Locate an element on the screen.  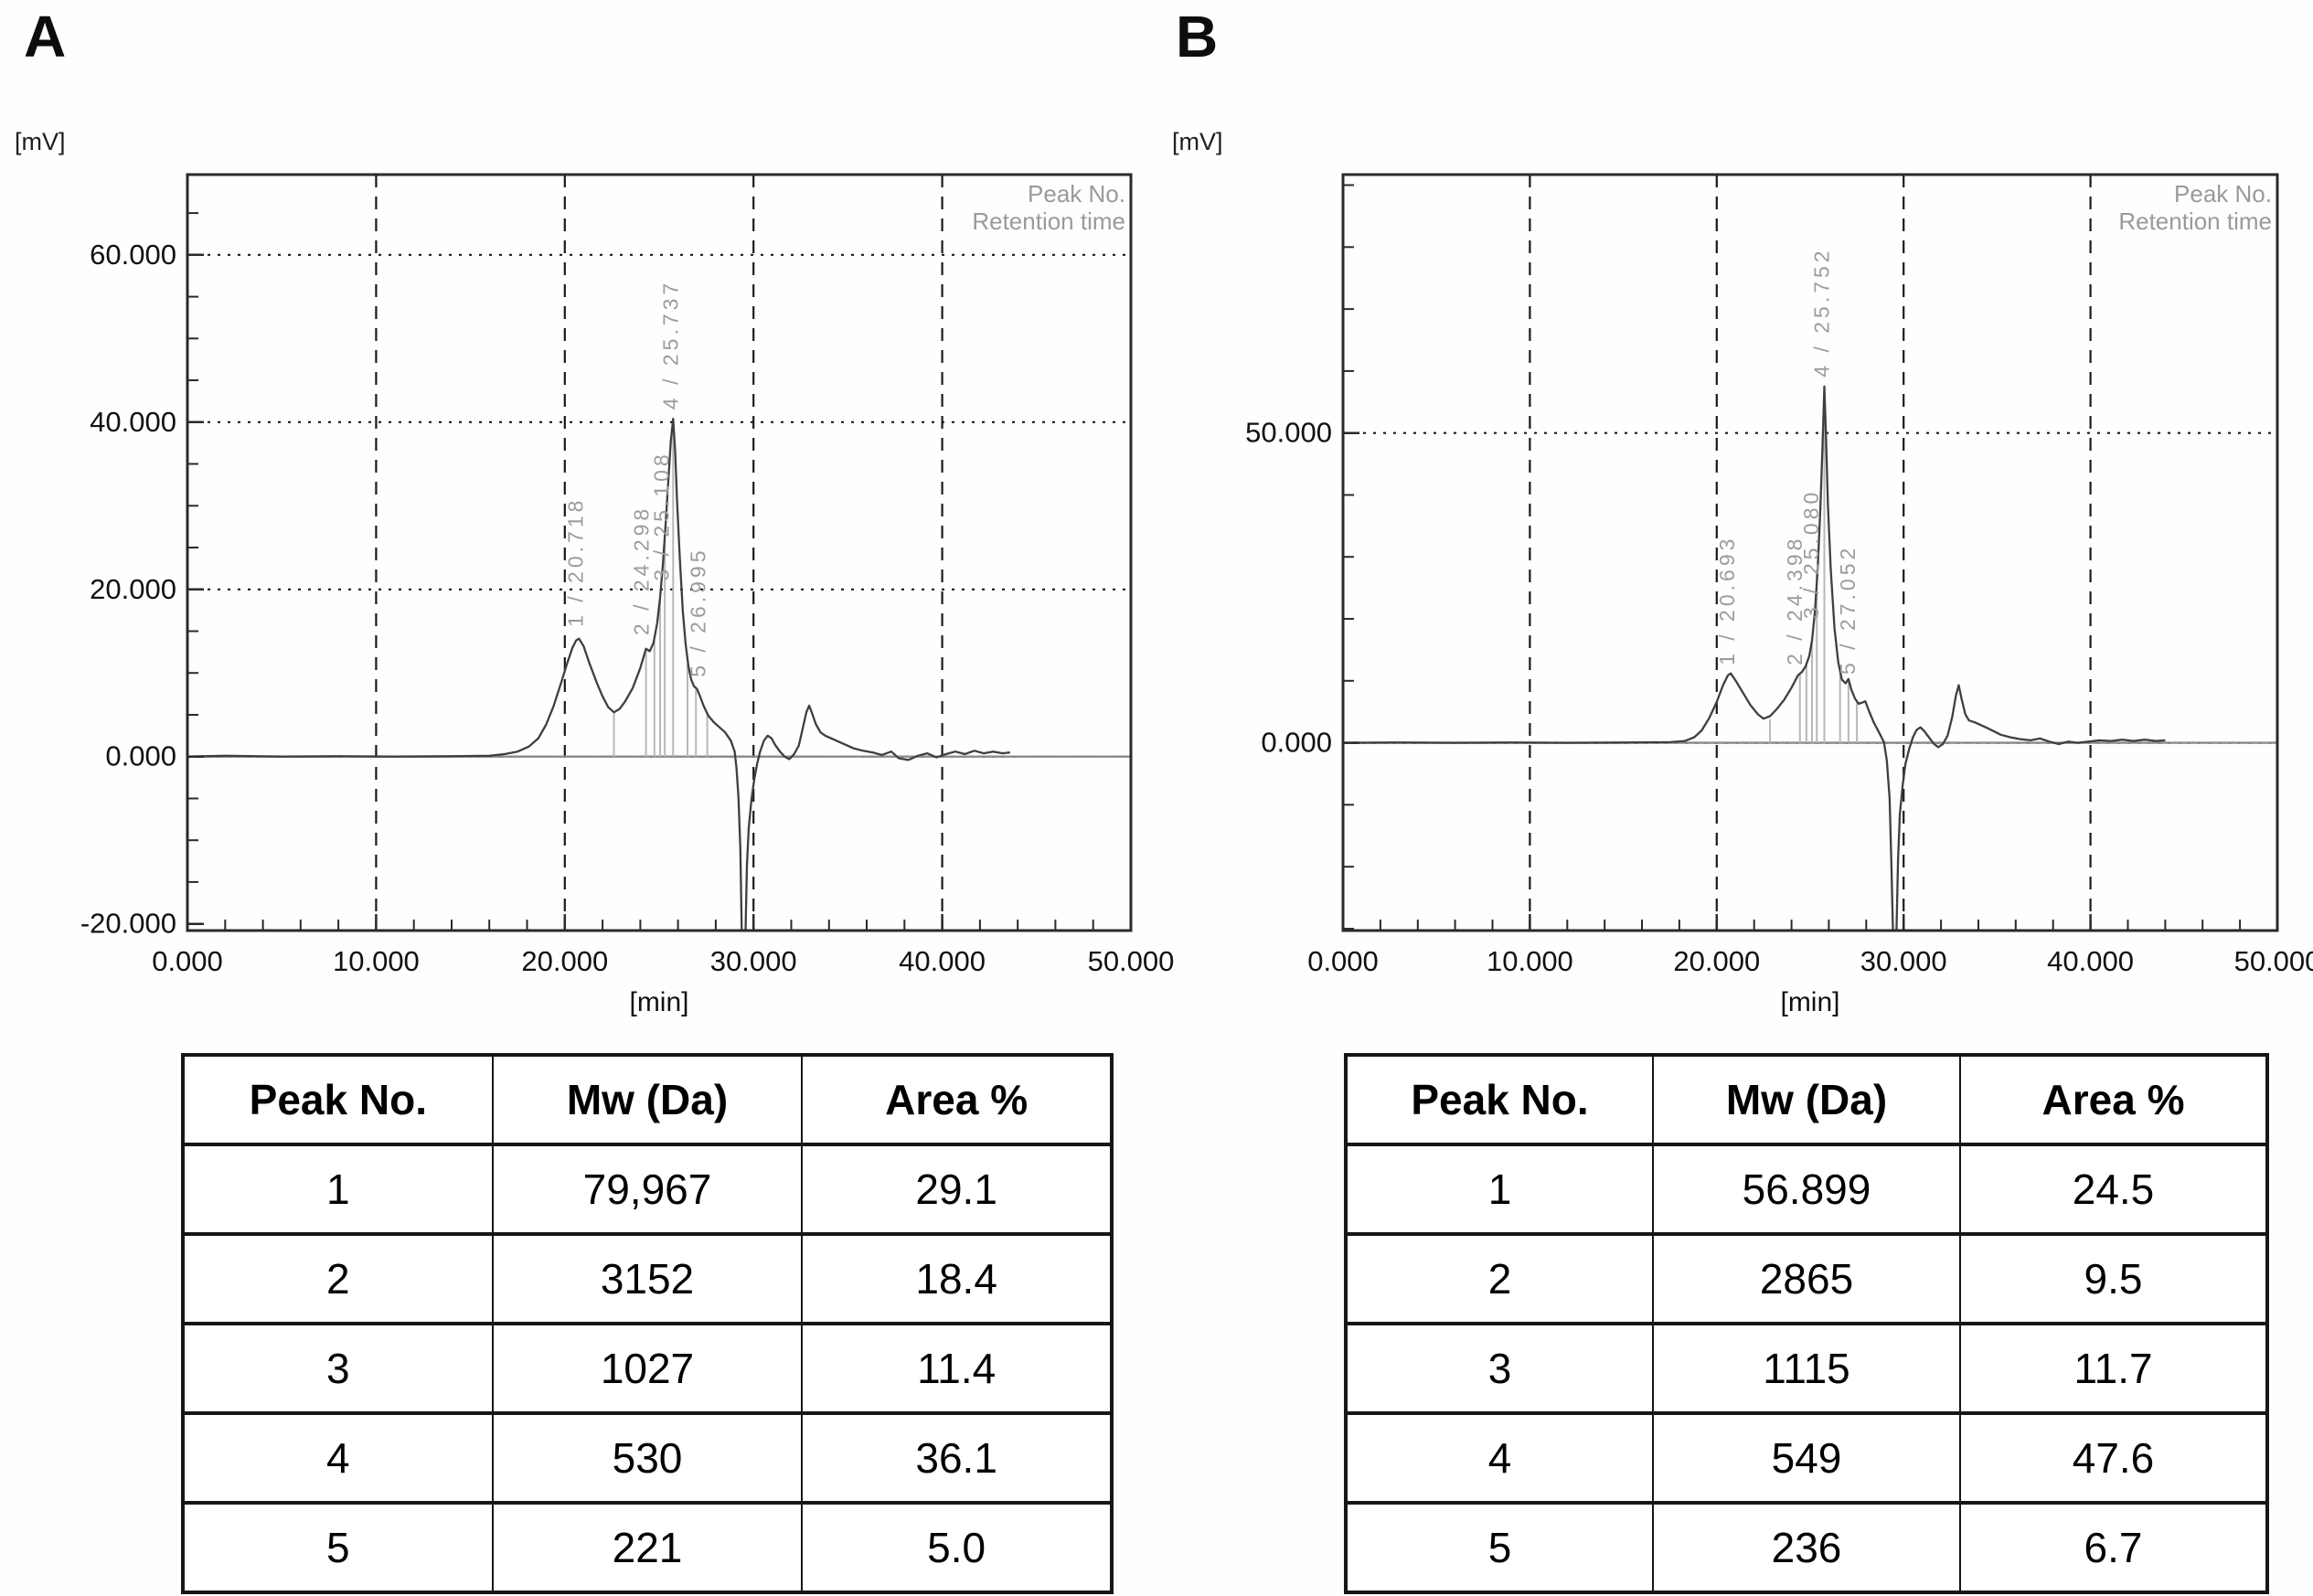
table-row: 2 2865 9.5 is located at coordinates (1807, 1278).